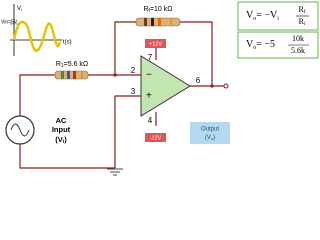  Describe the element at coordinates (278, 45) in the screenshot. I see `formula-box: Vo= −5 10k 5.6k` at that location.